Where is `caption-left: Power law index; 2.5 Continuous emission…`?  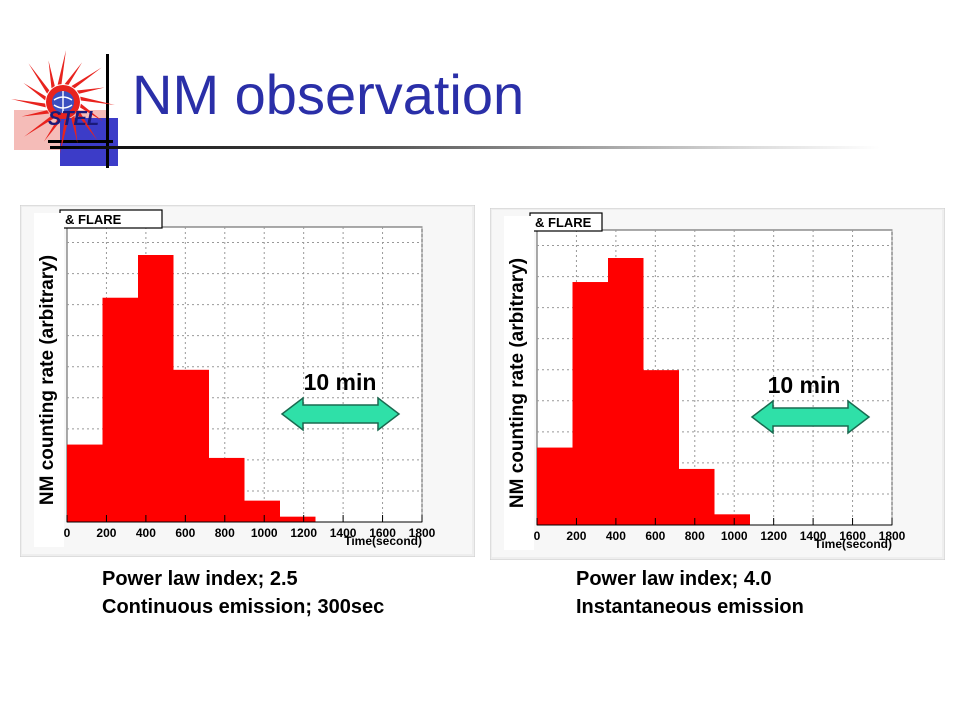
caption-left: Power law index; 2.5 Continuous emission… is located at coordinates (243, 593).